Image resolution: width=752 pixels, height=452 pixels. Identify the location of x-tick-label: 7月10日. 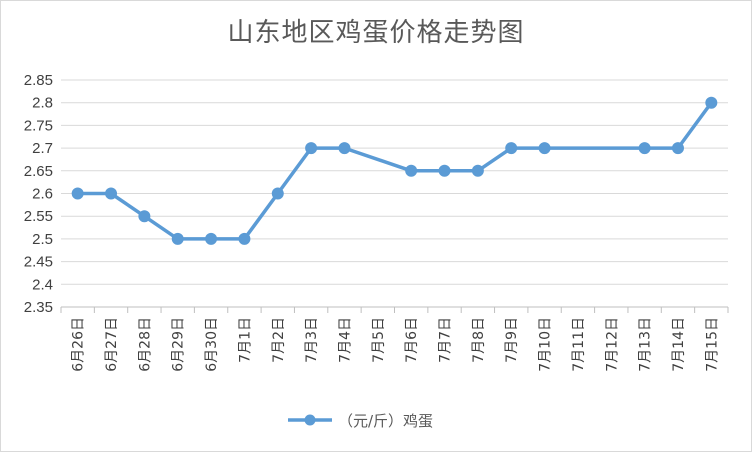
(546, 344).